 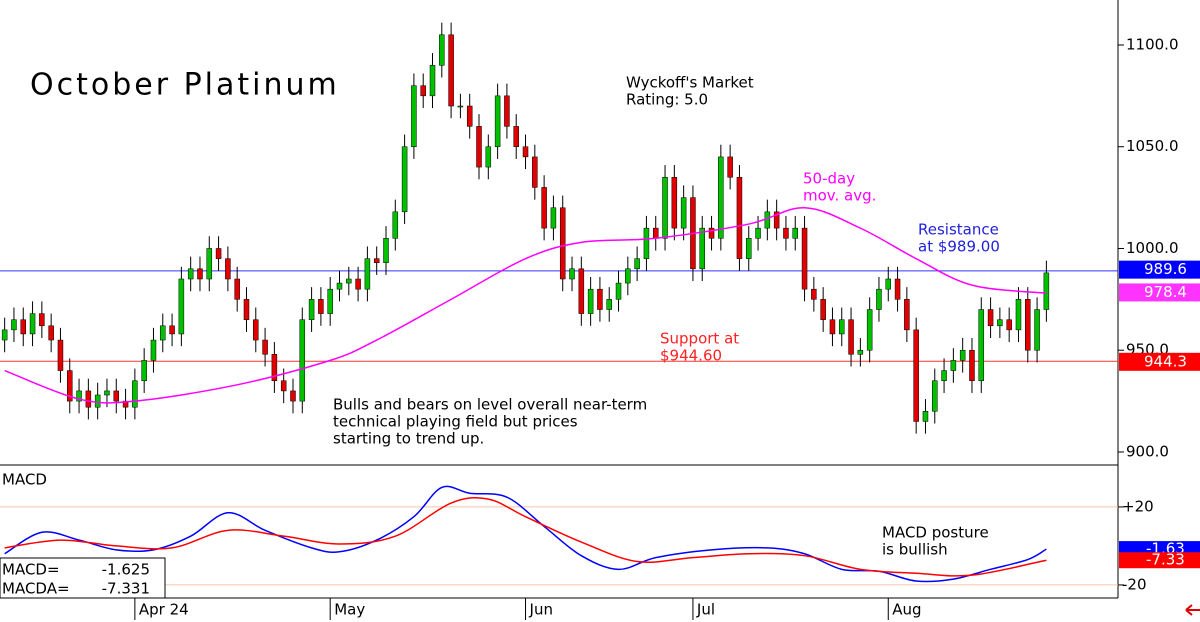 I want to click on macd-tag-label: -7.33, so click(x=1165, y=560).